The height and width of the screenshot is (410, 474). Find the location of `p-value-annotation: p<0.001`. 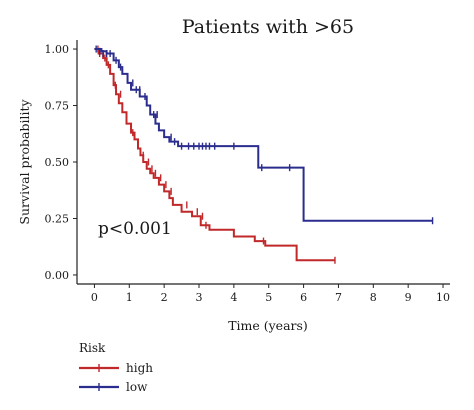

p-value-annotation: p<0.001 is located at coordinates (135, 229).